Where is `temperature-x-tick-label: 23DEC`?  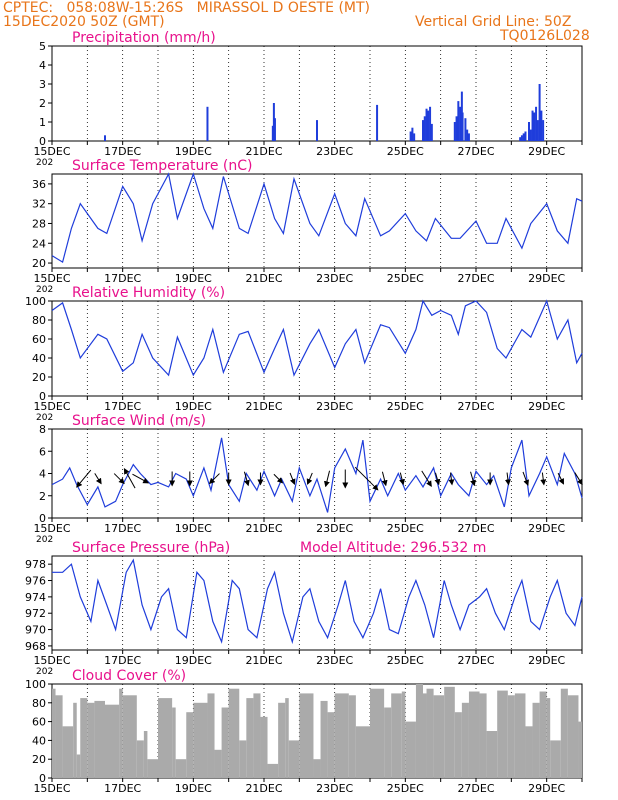
temperature-x-tick-label: 23DEC is located at coordinates (334, 278).